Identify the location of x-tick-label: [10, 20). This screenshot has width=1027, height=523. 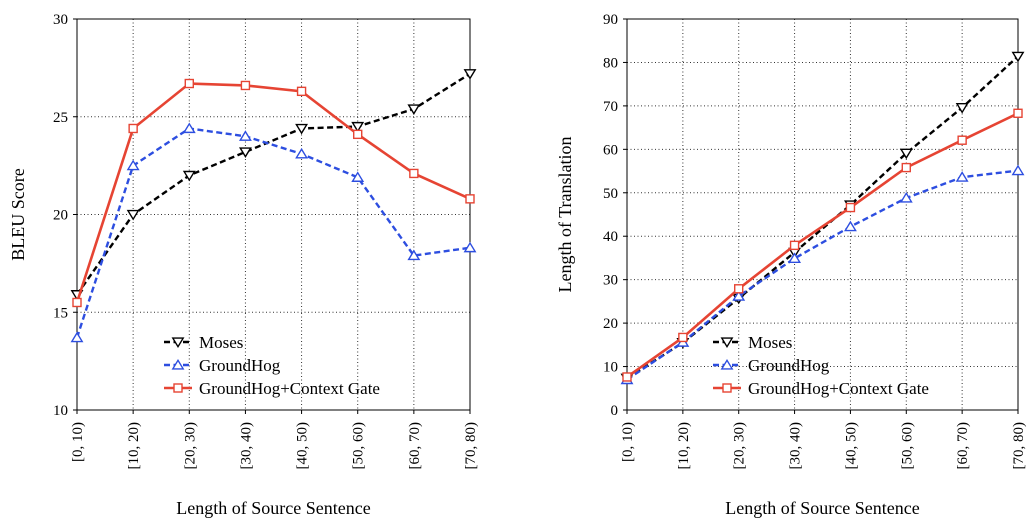
(684, 446).